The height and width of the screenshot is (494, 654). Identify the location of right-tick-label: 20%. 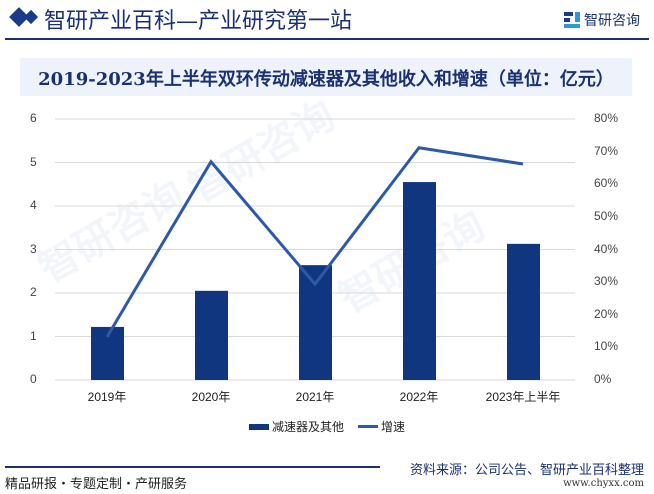
(606, 313).